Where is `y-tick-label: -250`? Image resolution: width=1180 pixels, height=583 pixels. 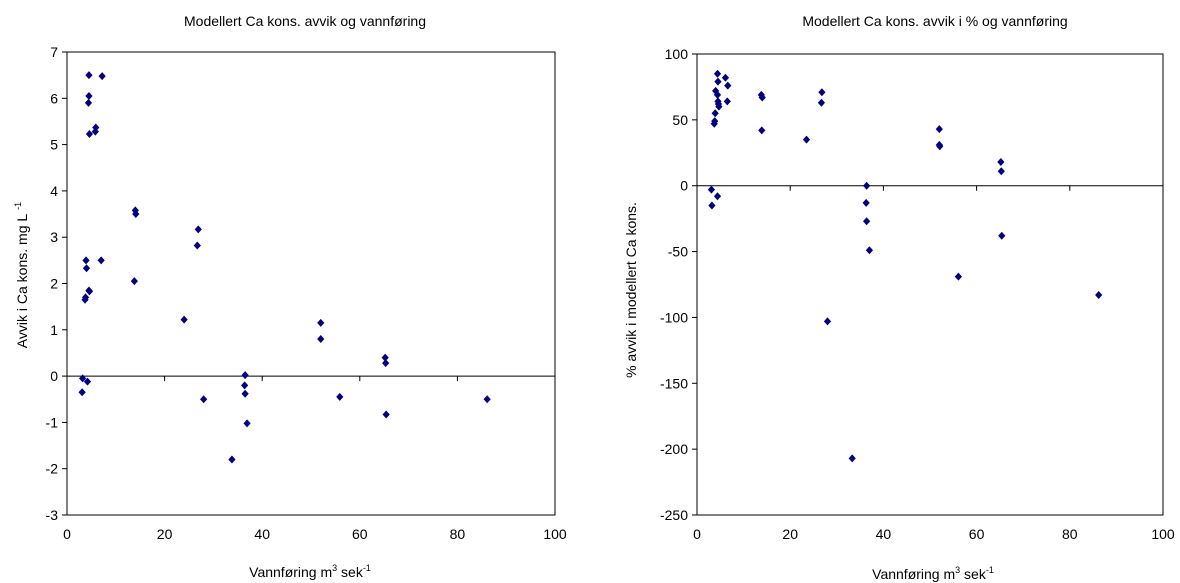 y-tick-label: -250 is located at coordinates (674, 515).